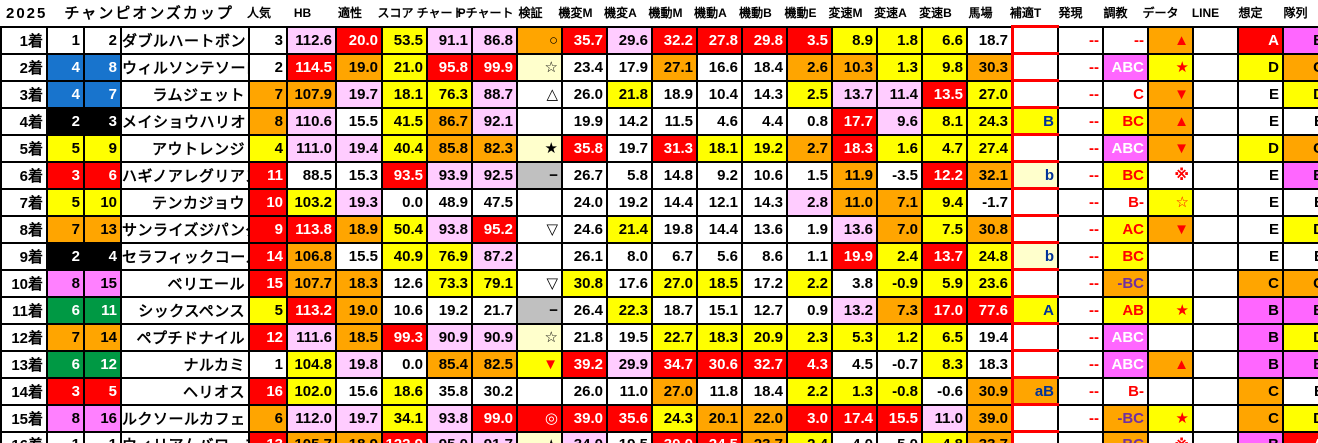 This screenshot has height=443, width=1318. What do you see at coordinates (268, 256) in the screenshot?
I see `cell-ninki: 14` at bounding box center [268, 256].